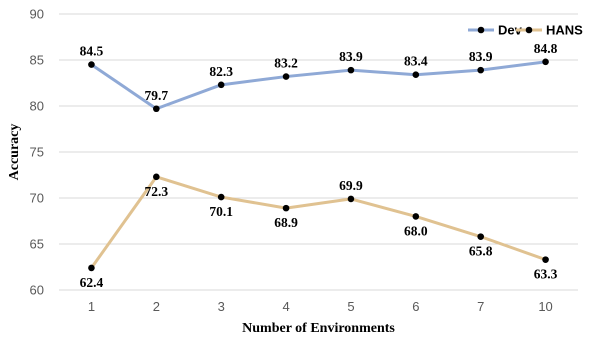  I want to click on legend-label: HANS, so click(564, 30).